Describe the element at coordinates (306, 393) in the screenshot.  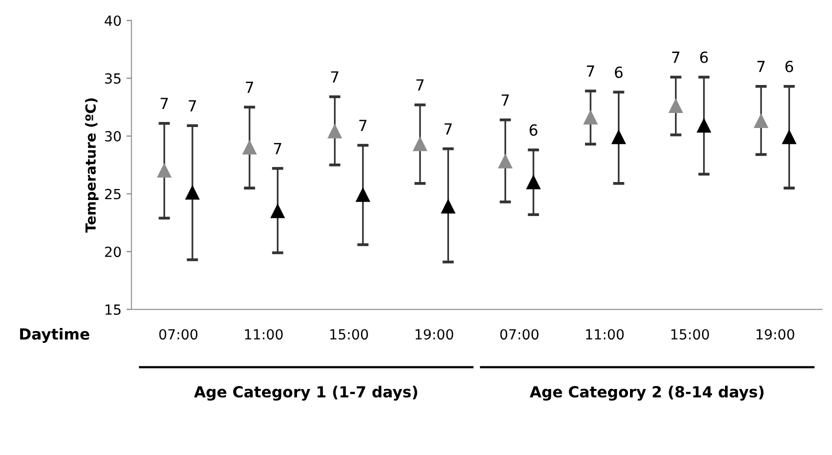
I see `text: Age Category 1 (1-7 days)` at that location.